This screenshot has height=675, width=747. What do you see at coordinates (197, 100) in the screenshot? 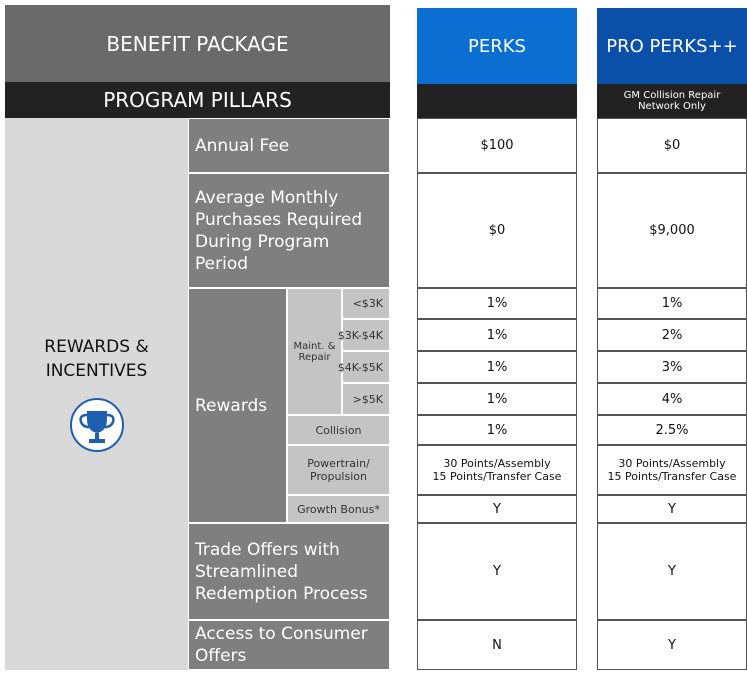
I see `pillars-title: PROGRAM PILLARS` at bounding box center [197, 100].